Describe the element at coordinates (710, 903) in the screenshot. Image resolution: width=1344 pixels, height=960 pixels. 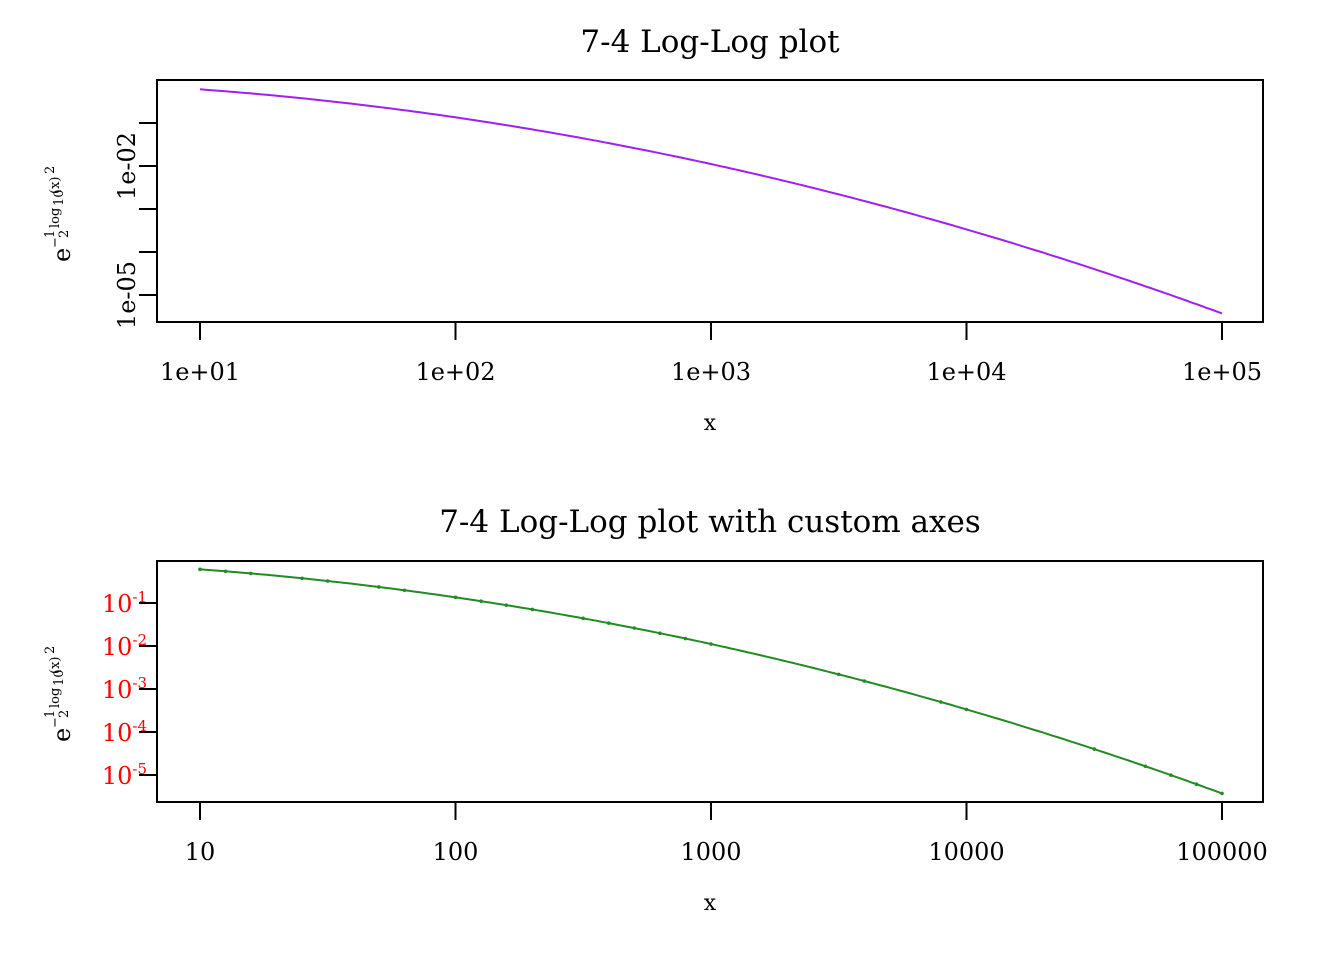
I see `panel-2-x-axis-label: x` at that location.